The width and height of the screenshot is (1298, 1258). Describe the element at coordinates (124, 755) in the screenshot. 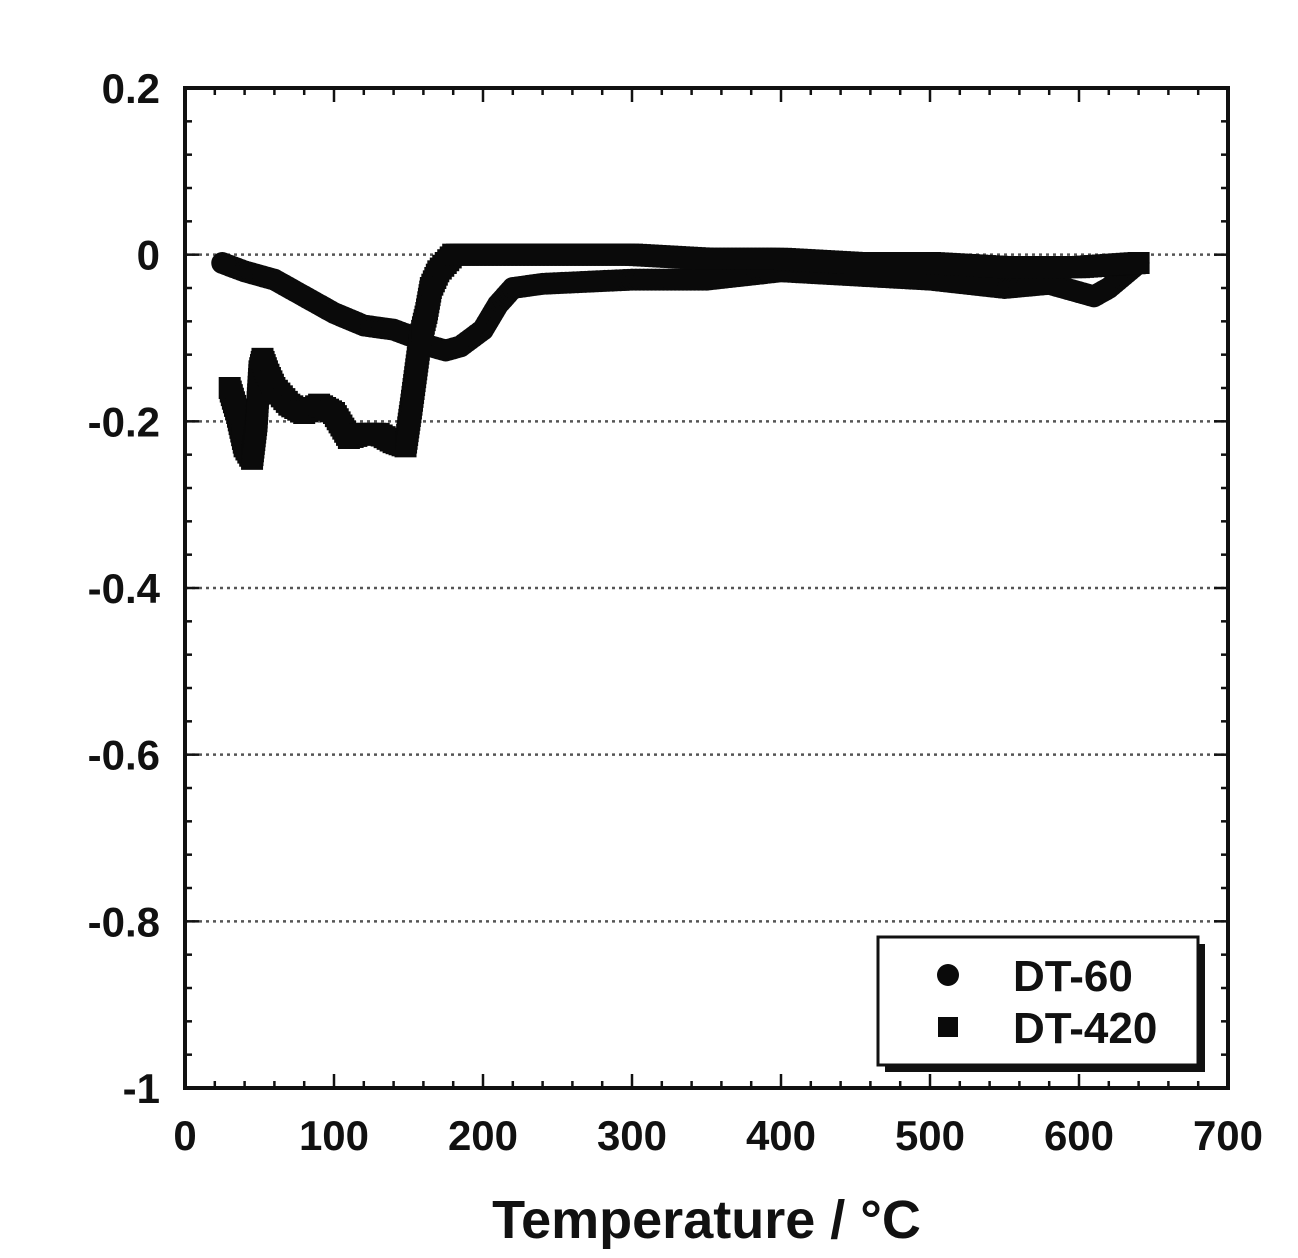

I see `y-tick-label: -0.6` at that location.